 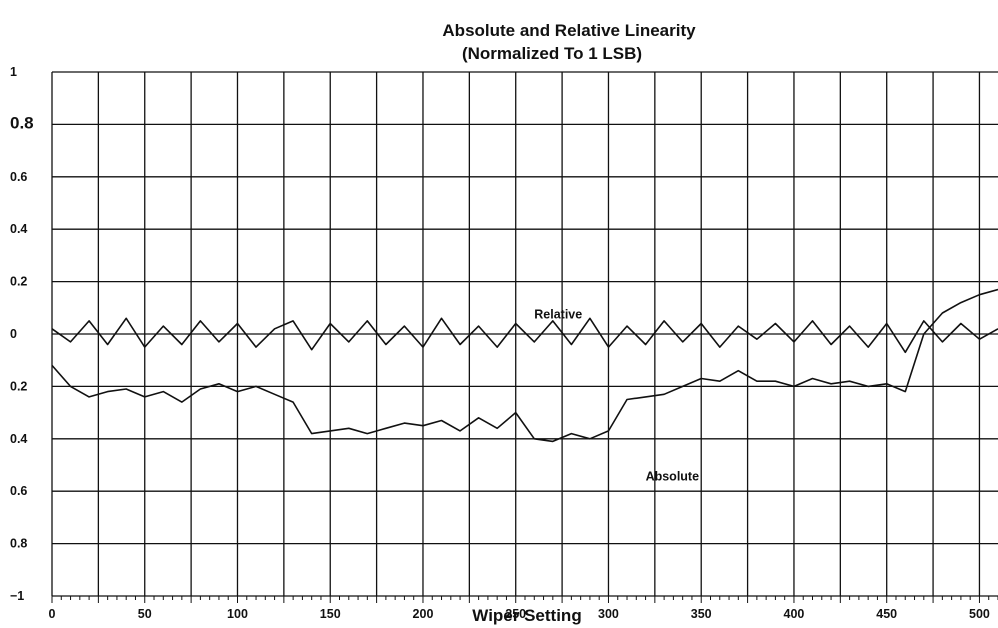 What do you see at coordinates (794, 614) in the screenshot?
I see `x-tick-label: 400` at bounding box center [794, 614].